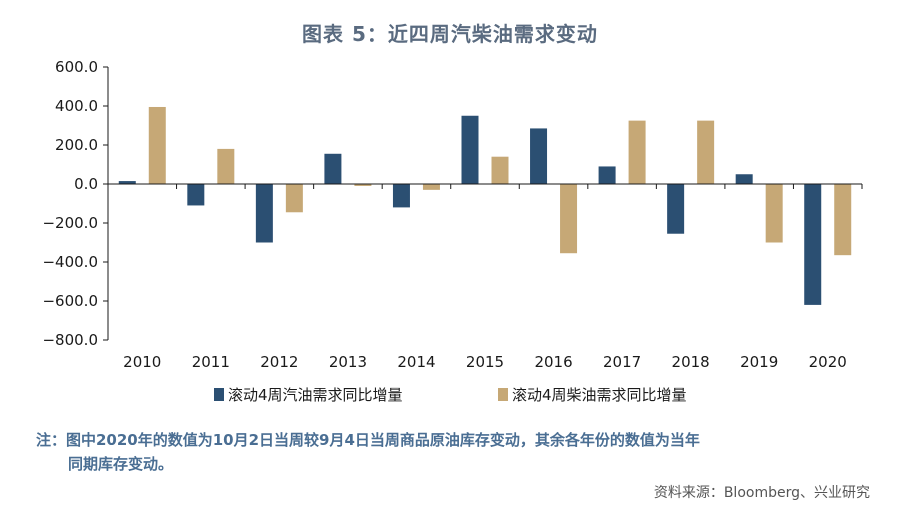 This screenshot has width=900, height=520. Describe the element at coordinates (637, 152) in the screenshot. I see `bar-diesel-2017` at that location.